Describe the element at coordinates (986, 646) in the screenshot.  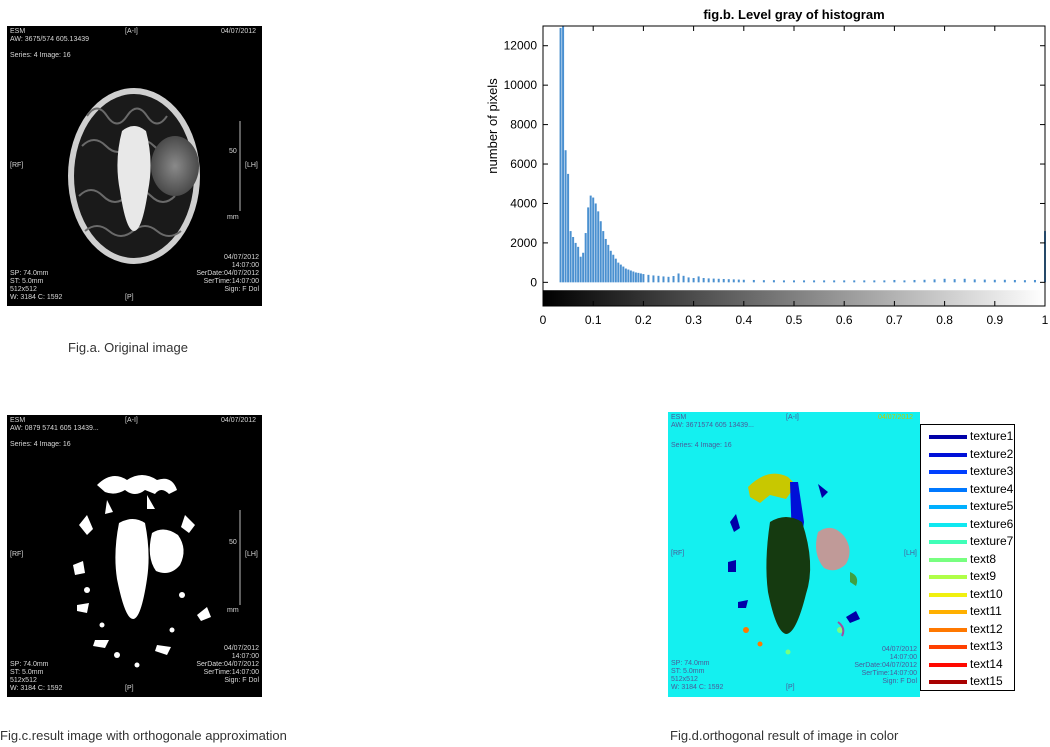
I see `legend-label: text13` at that location.